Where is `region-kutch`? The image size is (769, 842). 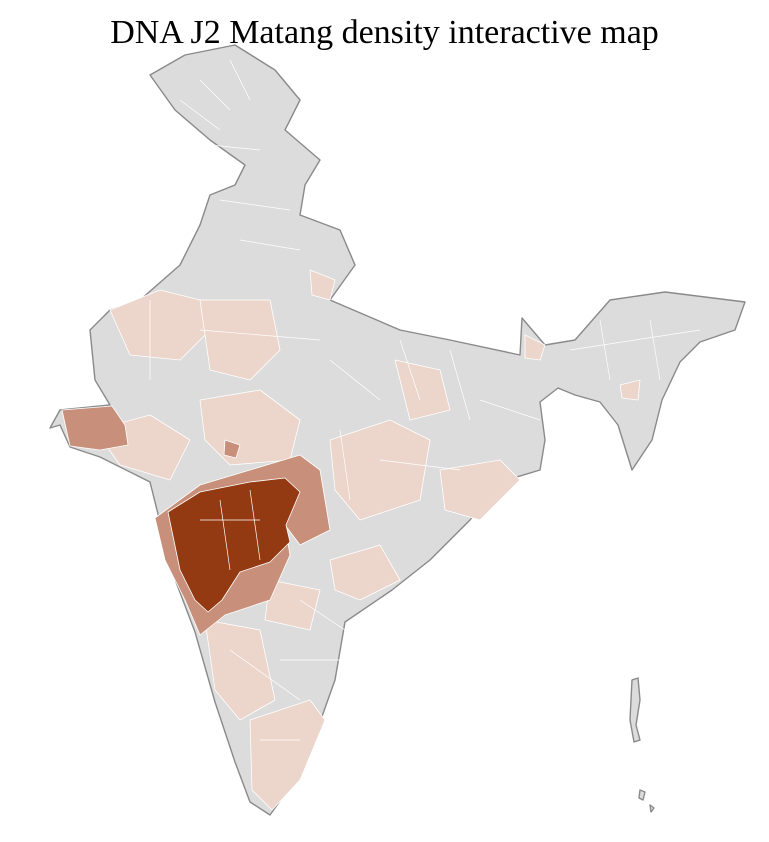 region-kutch is located at coordinates (95, 428).